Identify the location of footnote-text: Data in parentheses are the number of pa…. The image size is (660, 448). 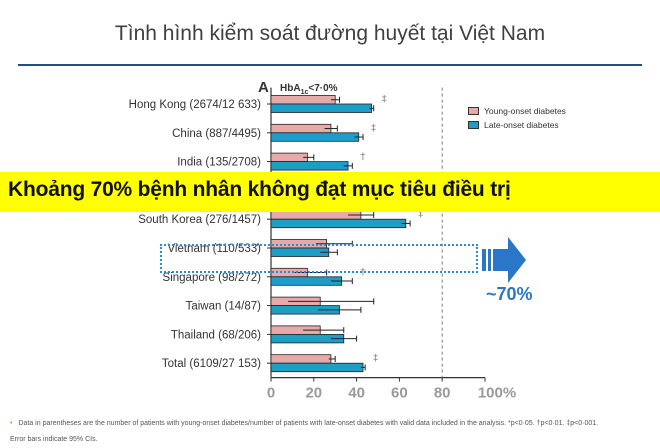
(308, 423).